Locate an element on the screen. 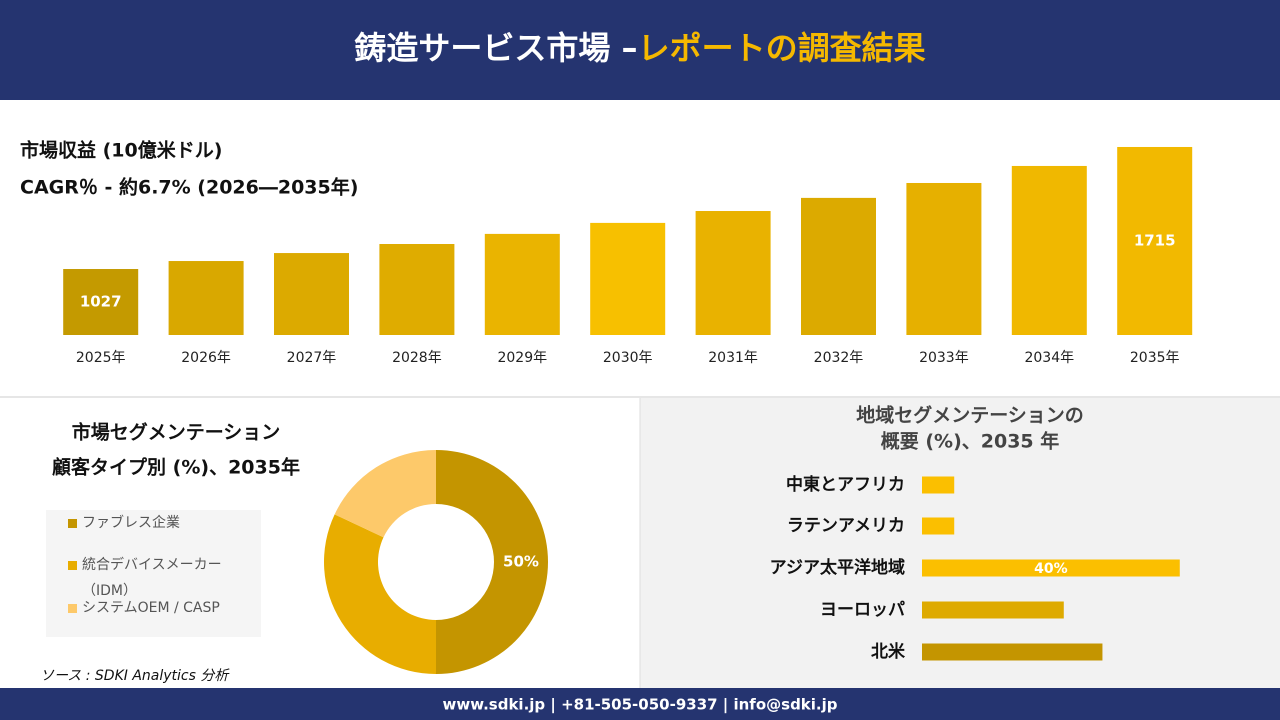 This screenshot has width=1280, height=720. legend: ファブレス企業統合デバイスメーカー（IDM） システムOEM / CASP is located at coordinates (153, 573).